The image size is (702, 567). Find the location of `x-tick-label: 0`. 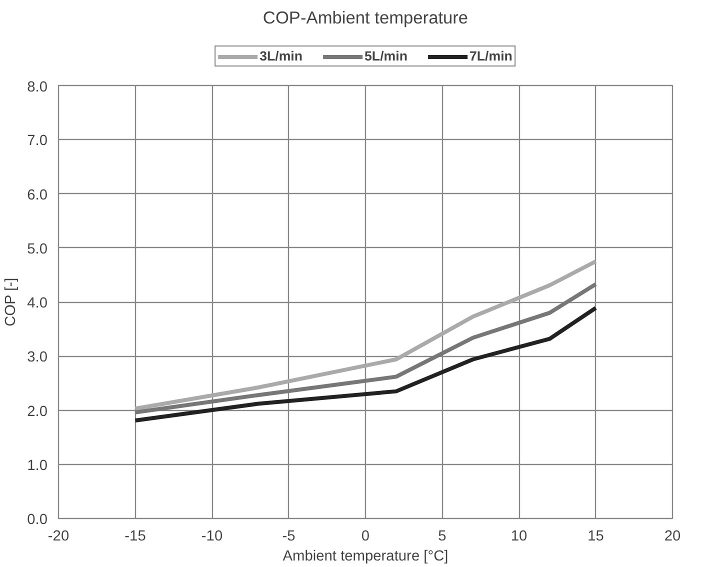

x-tick-label: 0 is located at coordinates (365, 536).